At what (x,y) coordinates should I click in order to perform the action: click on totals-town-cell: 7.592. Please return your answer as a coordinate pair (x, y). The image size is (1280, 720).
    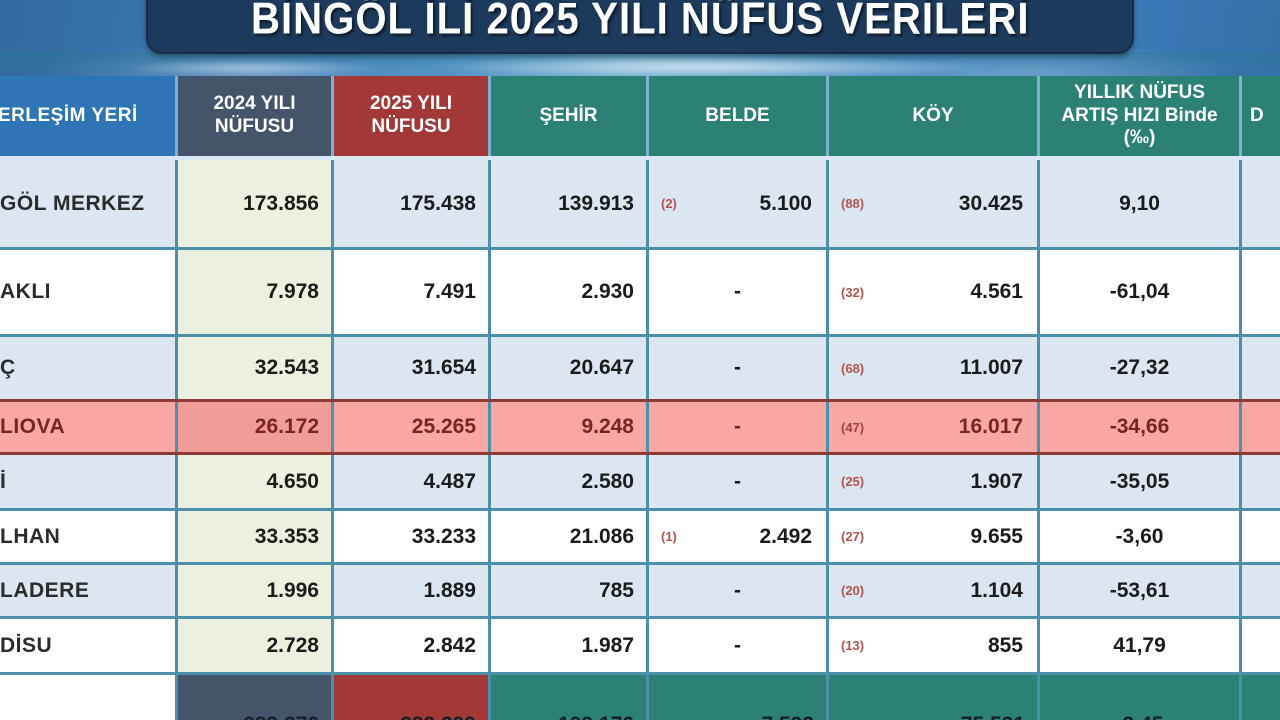
    Looking at the image, I should click on (739, 697).